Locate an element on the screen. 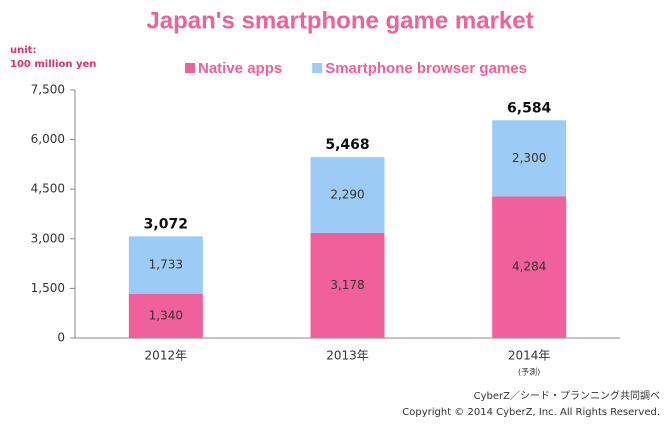 Image resolution: width=665 pixels, height=425 pixels. unit-label: unit: is located at coordinates (23, 50).